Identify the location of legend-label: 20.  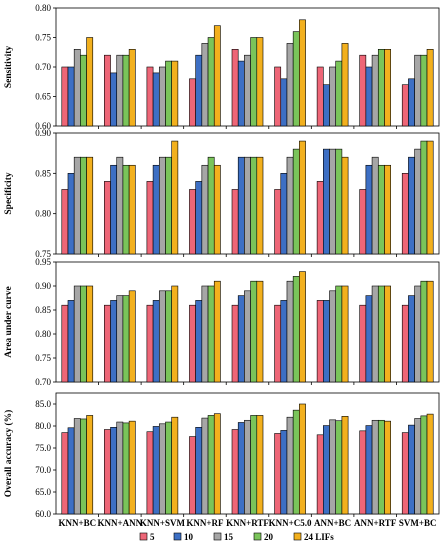
(269, 537).